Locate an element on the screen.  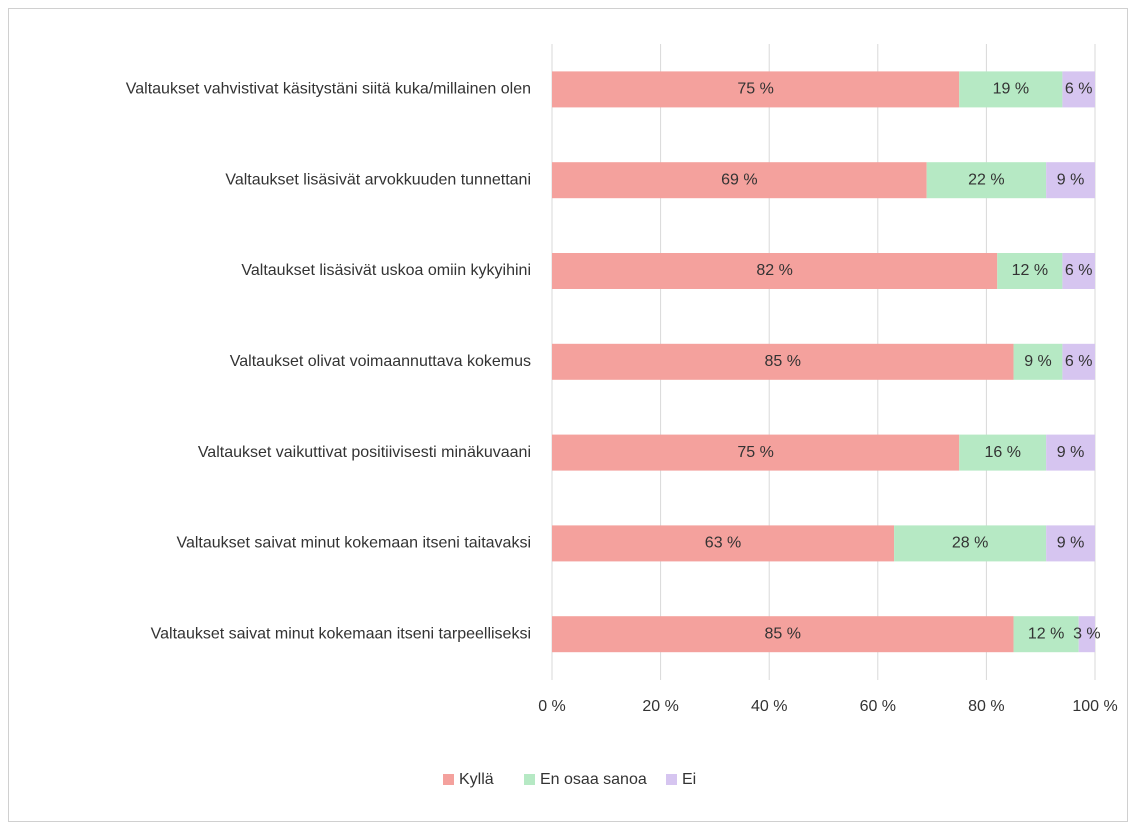
y-tick-label: Valtaukset olivat voimaannuttava kokemus is located at coordinates (380, 361).